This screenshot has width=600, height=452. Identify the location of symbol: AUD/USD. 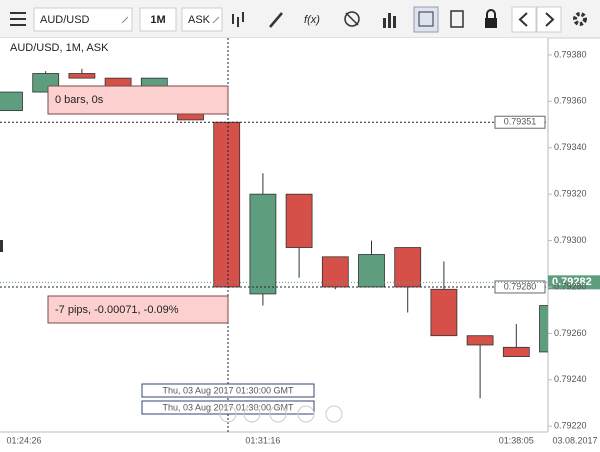
(65, 20).